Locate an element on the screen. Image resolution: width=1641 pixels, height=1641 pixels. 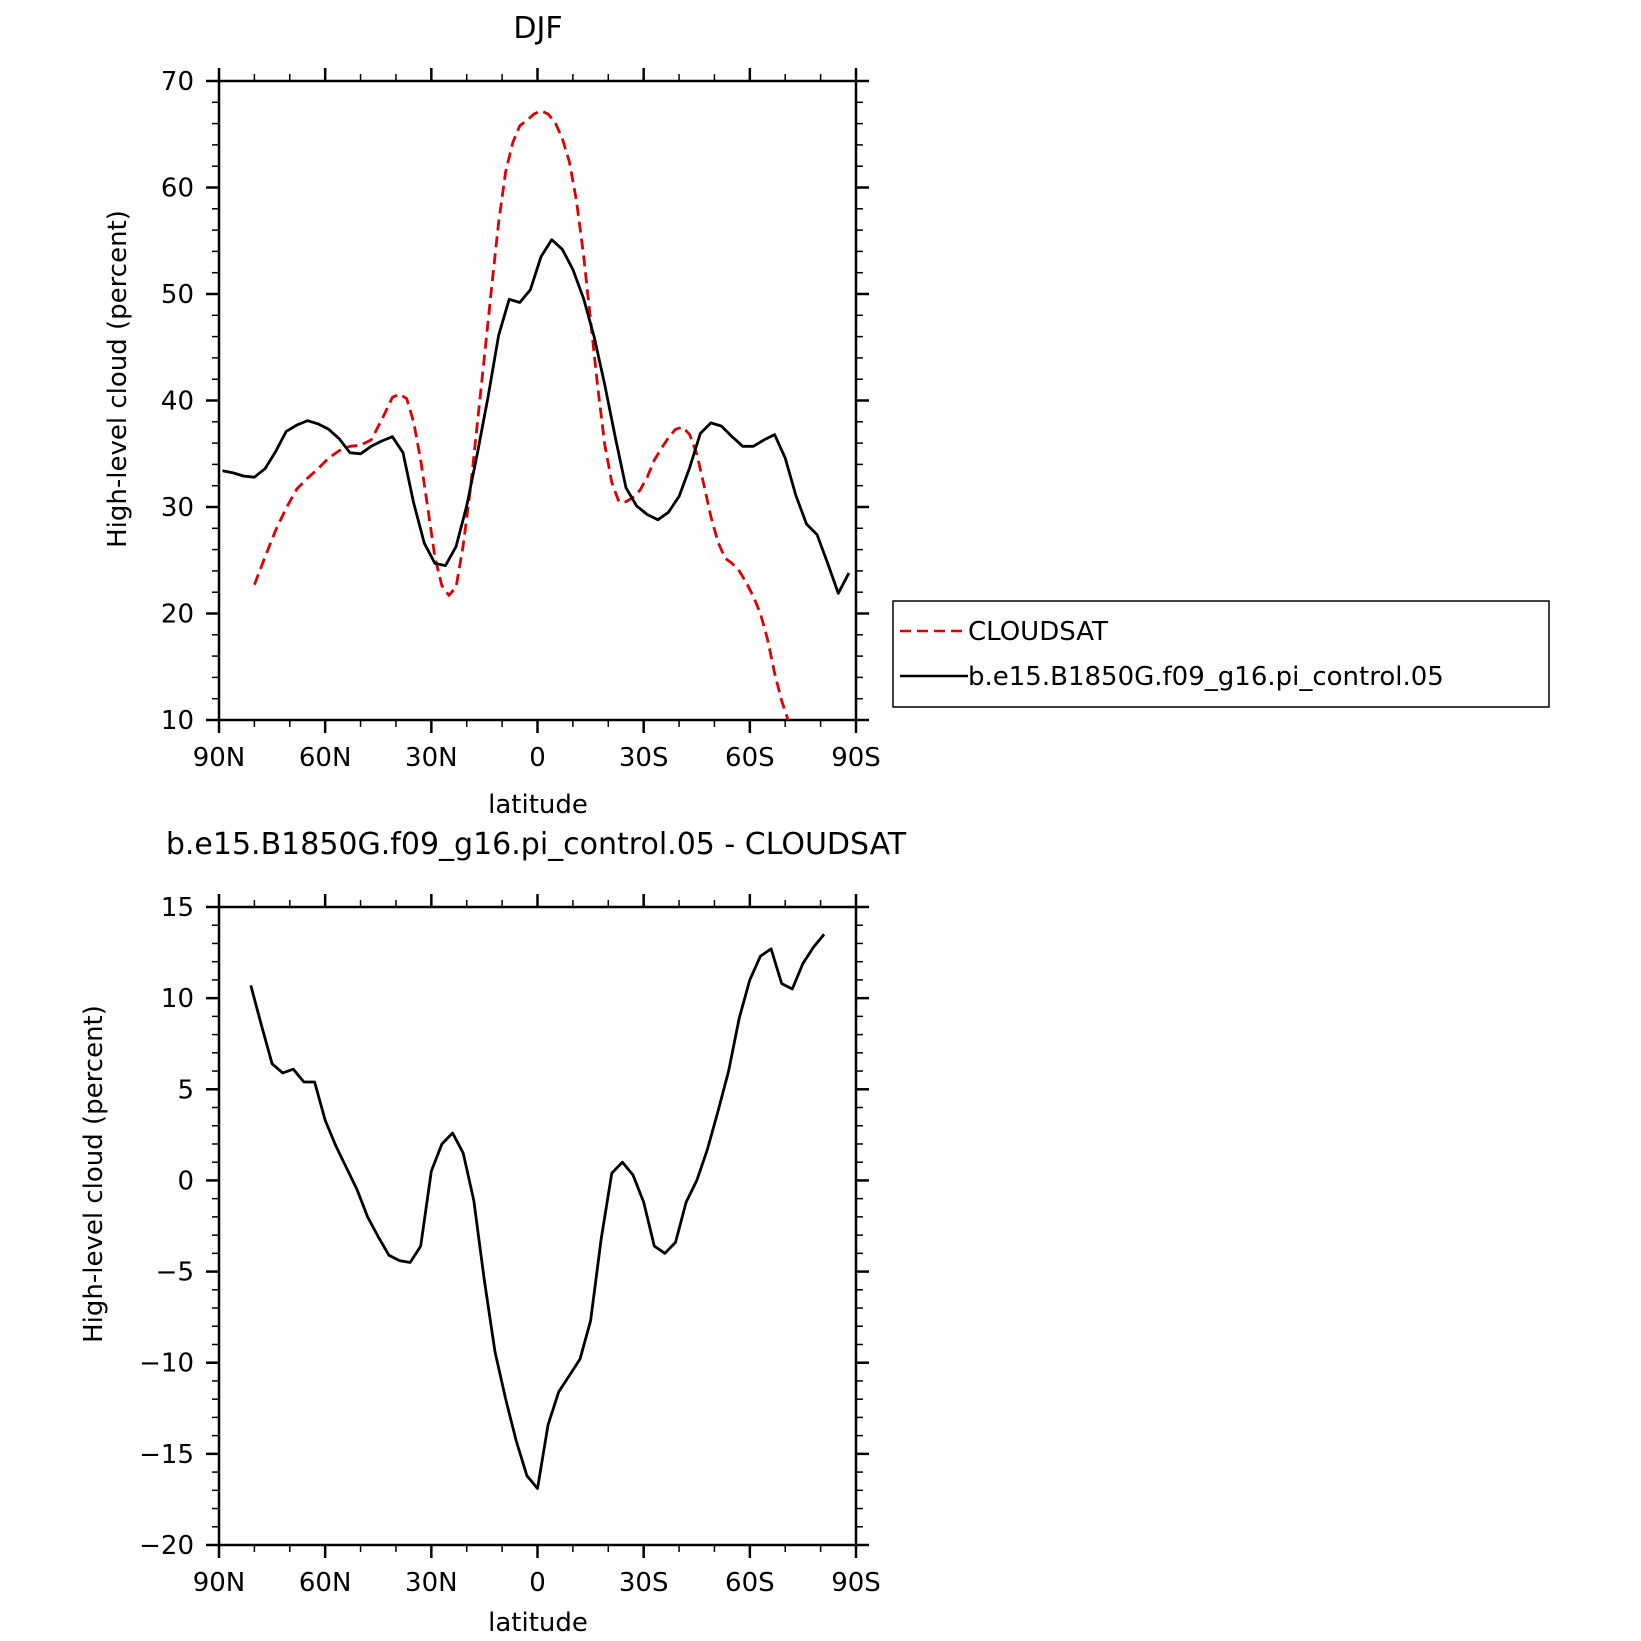
y-tick-label: 20 is located at coordinates (177, 615).